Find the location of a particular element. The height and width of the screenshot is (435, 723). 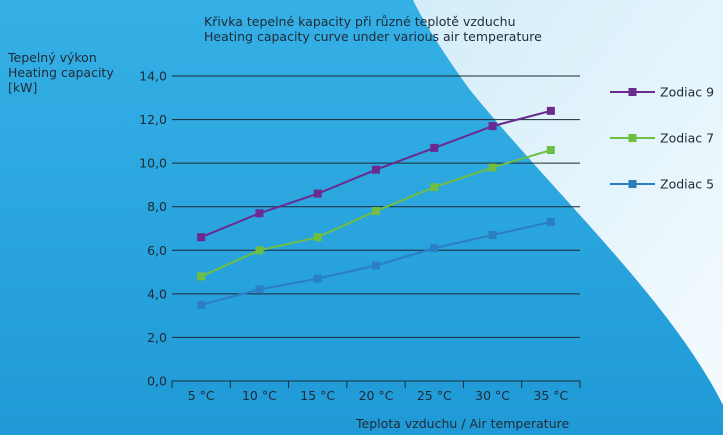

legend: Zodiac 9 Zodiac 7 Zodiac 5 is located at coordinates (662, 138).